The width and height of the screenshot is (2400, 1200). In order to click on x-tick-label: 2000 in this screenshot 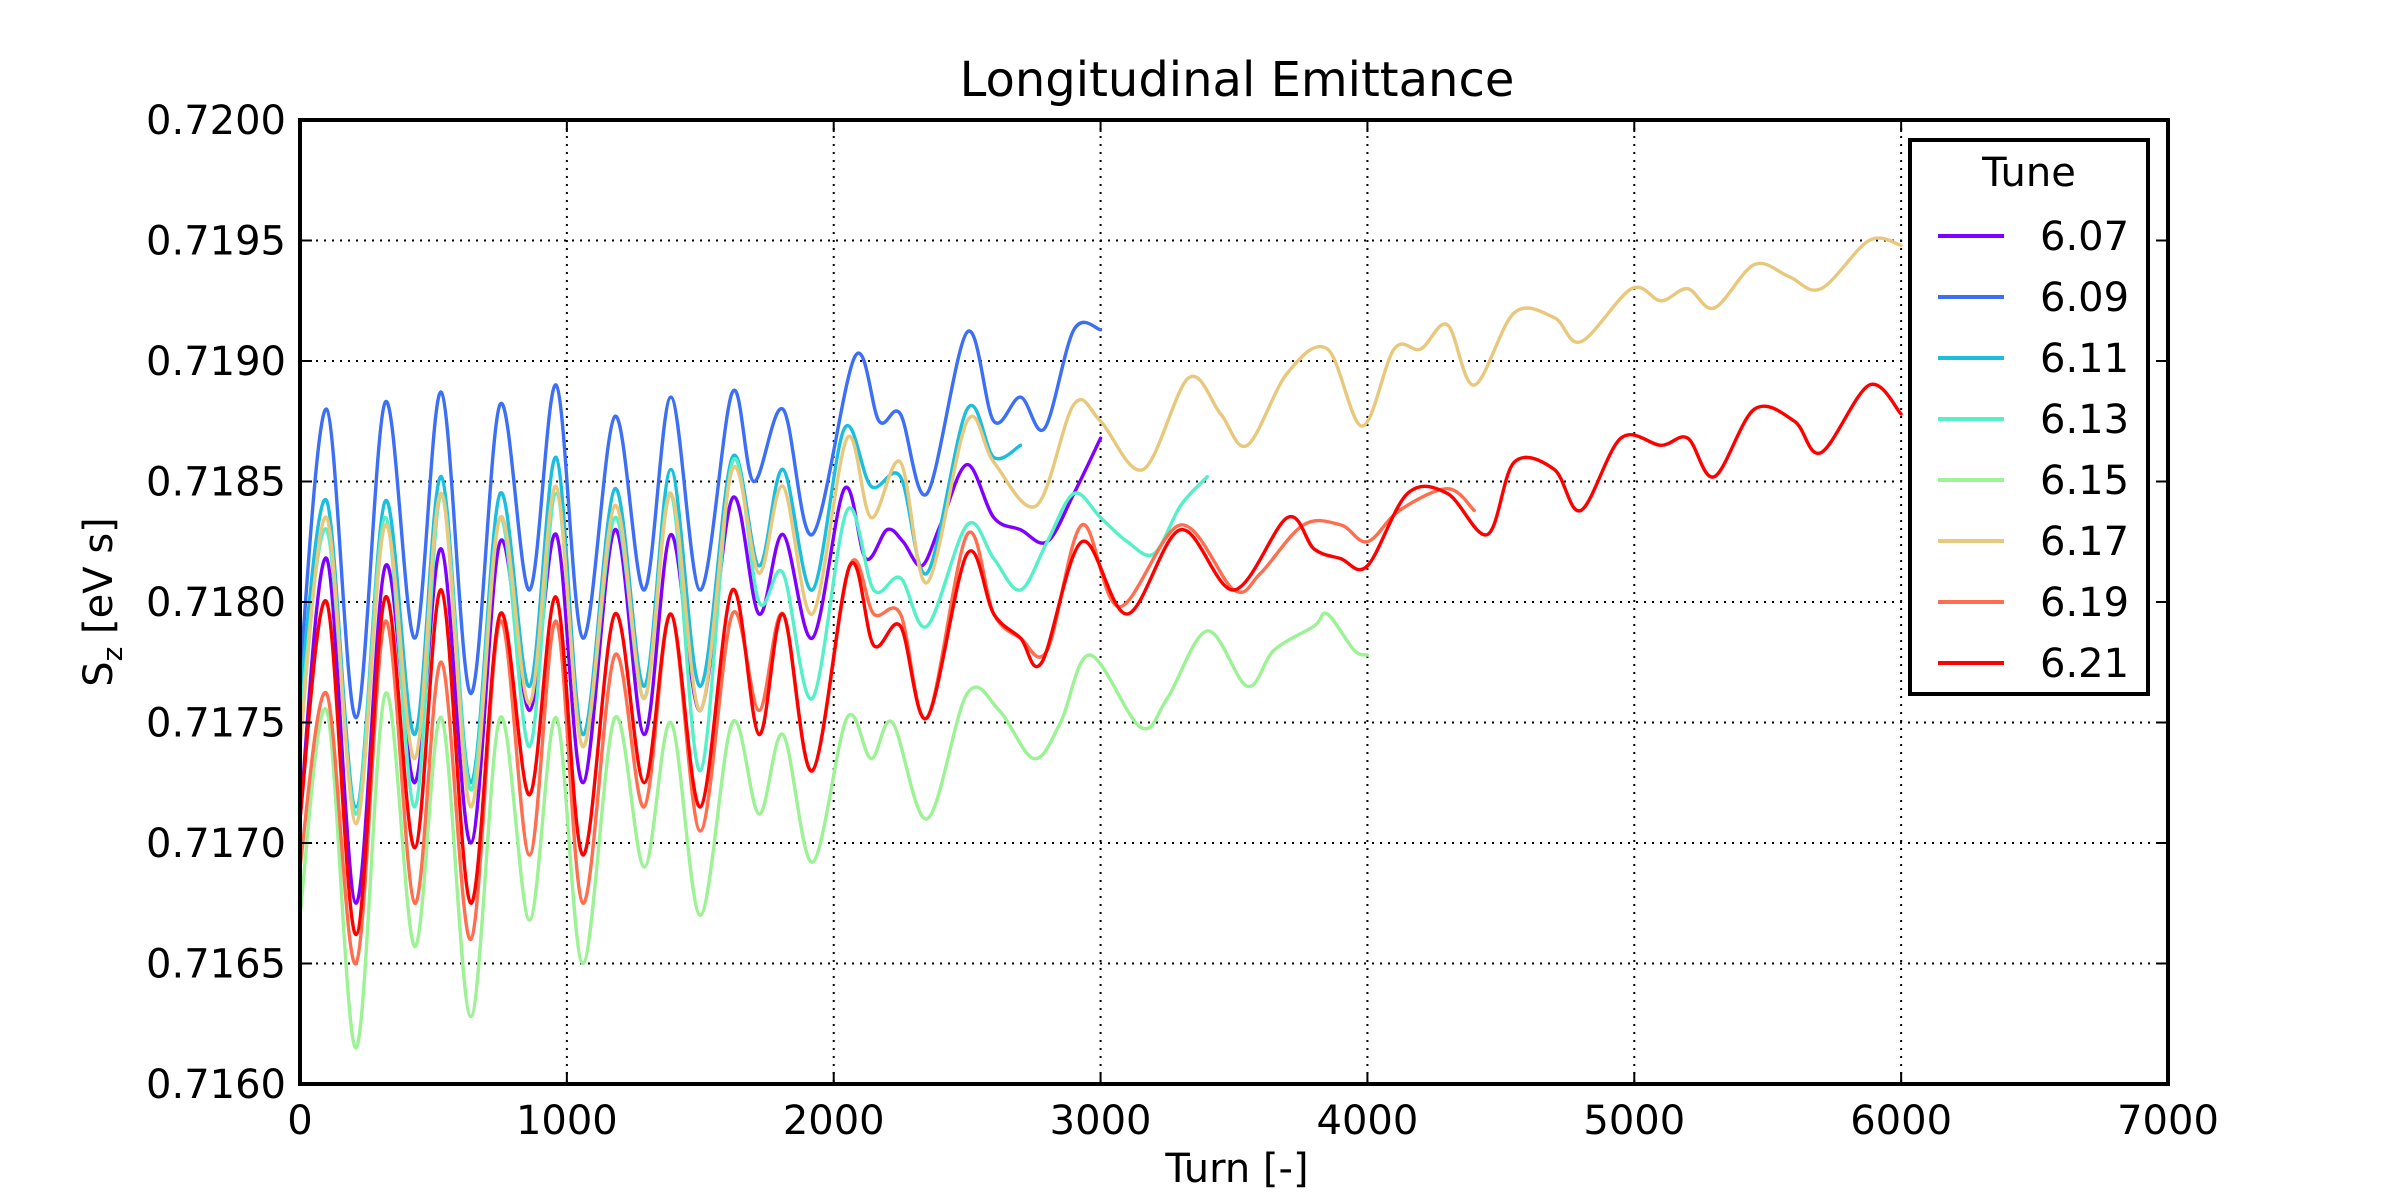, I will do `click(834, 1121)`.